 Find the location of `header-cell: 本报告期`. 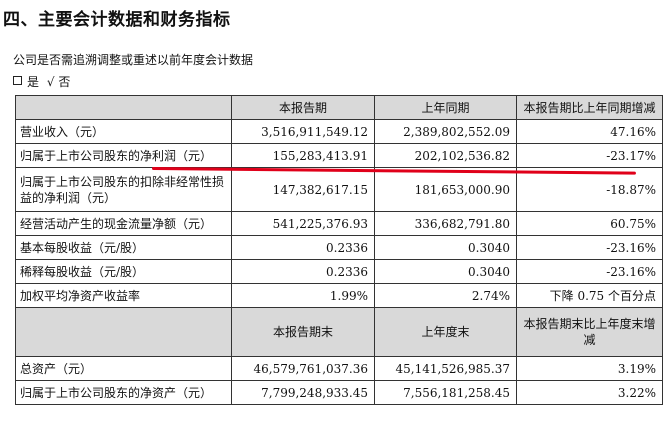

header-cell: 本报告期 is located at coordinates (303, 107).